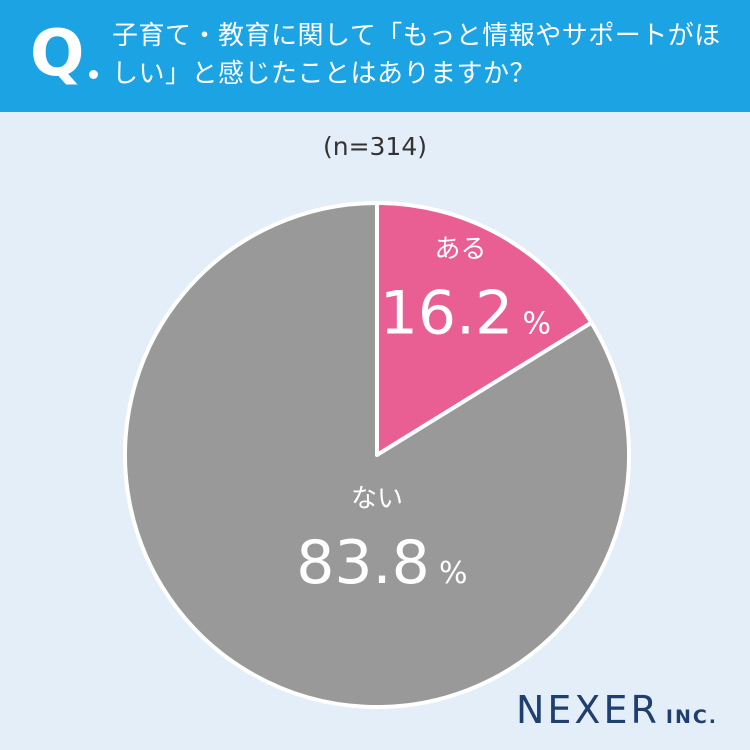  I want to click on category-label: ない, so click(377, 499).